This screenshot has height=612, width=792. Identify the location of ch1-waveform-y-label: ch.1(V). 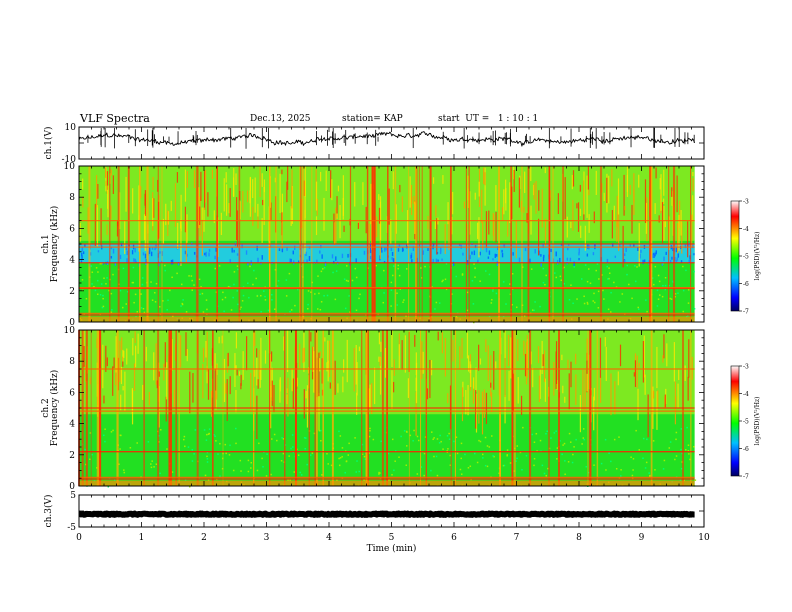
(48, 143).